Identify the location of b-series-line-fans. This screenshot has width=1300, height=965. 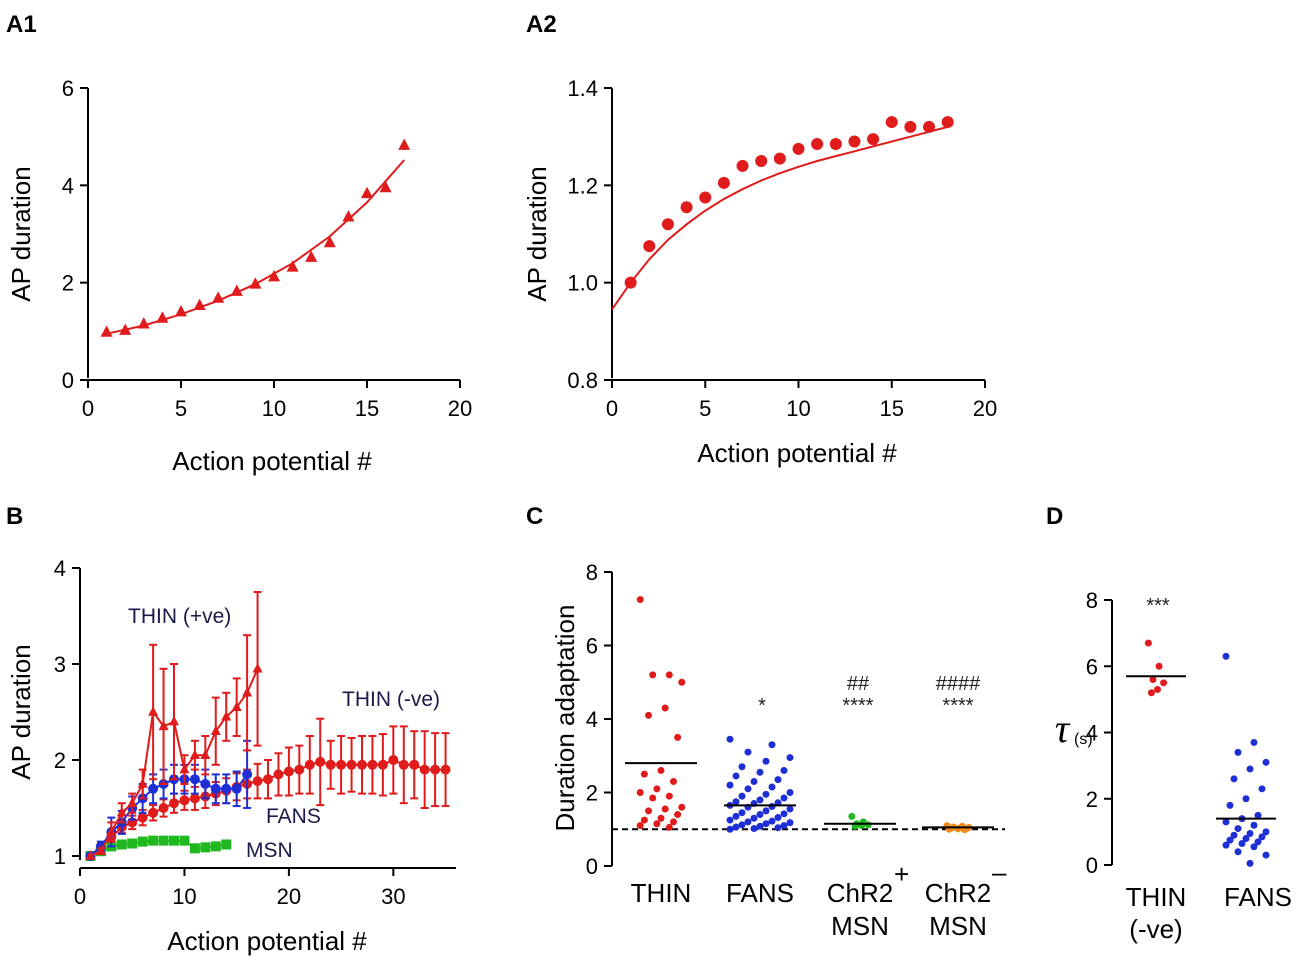
(168, 815).